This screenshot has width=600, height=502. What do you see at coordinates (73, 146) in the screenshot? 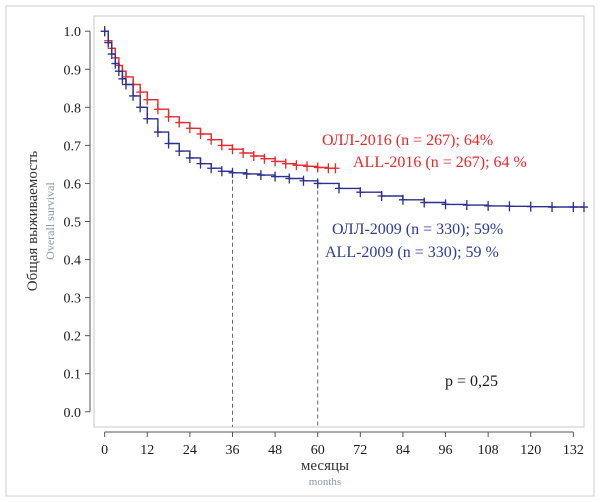
I see `y-tick-label: 0.7` at bounding box center [73, 146].